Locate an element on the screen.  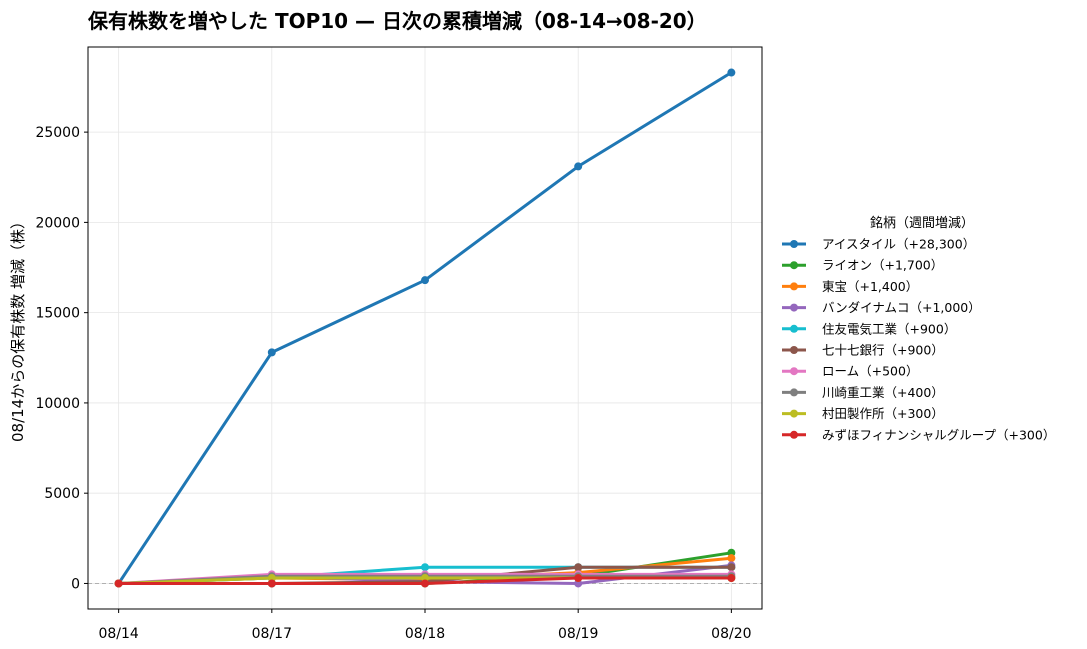
x-tick-label: 08/18 is located at coordinates (425, 634).